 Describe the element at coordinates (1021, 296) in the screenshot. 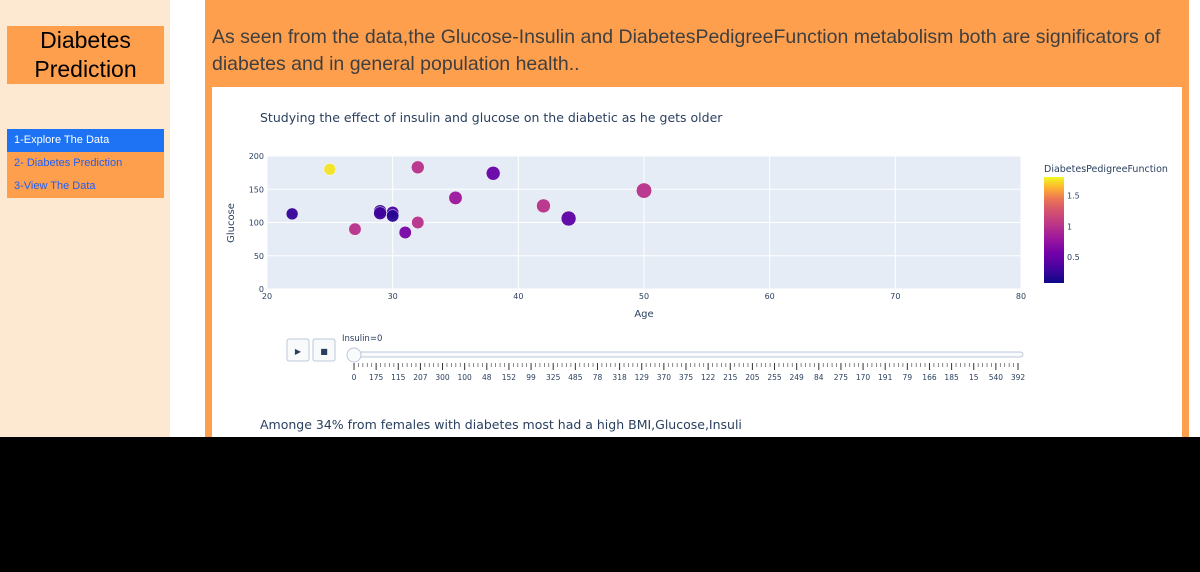

I see `x-tick-label: 80` at that location.